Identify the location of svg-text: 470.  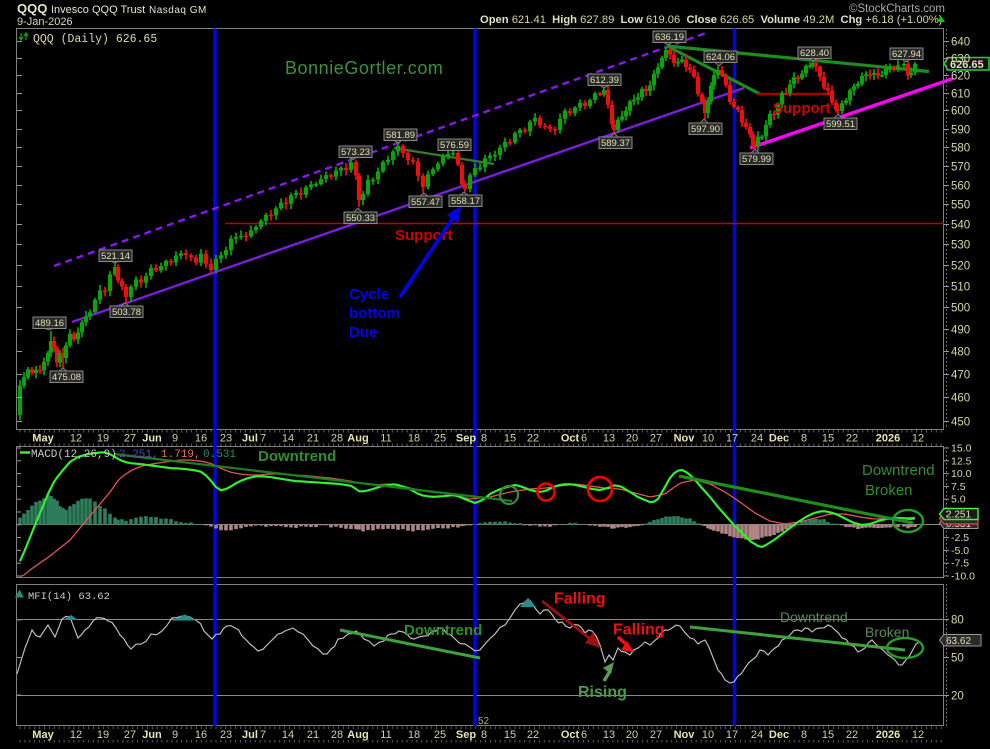
(960, 376).